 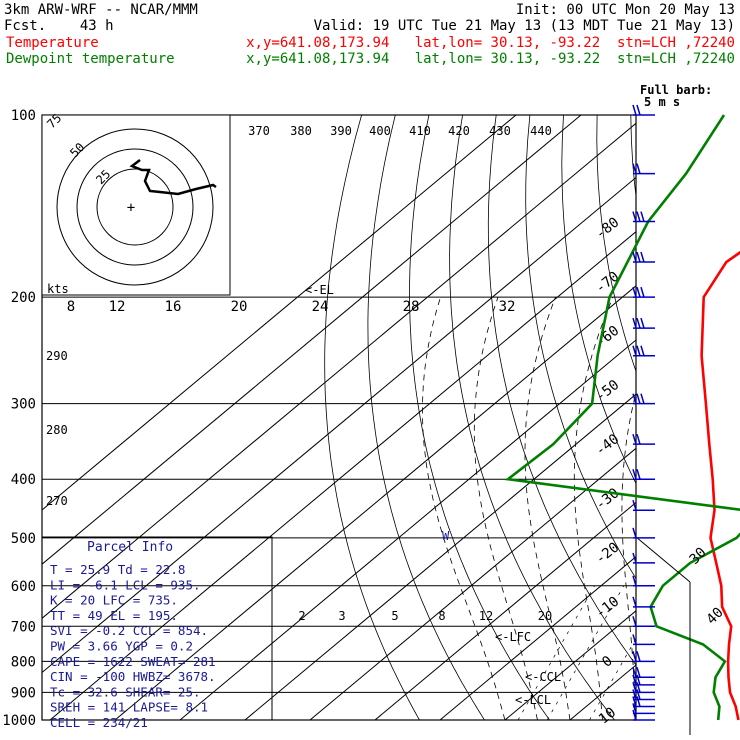 I want to click on mixing-ratio-line, so click(x=556, y=652).